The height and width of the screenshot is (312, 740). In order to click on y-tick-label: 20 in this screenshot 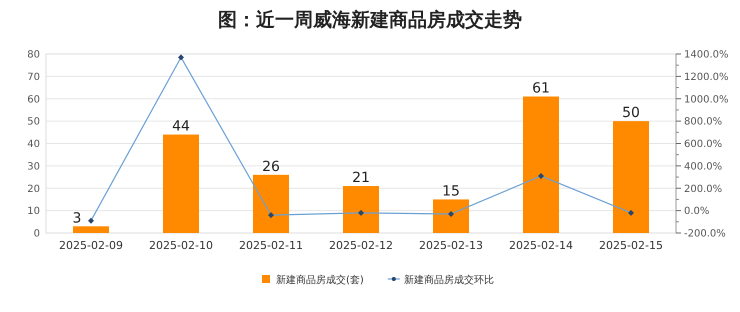, I will do `click(33, 189)`.